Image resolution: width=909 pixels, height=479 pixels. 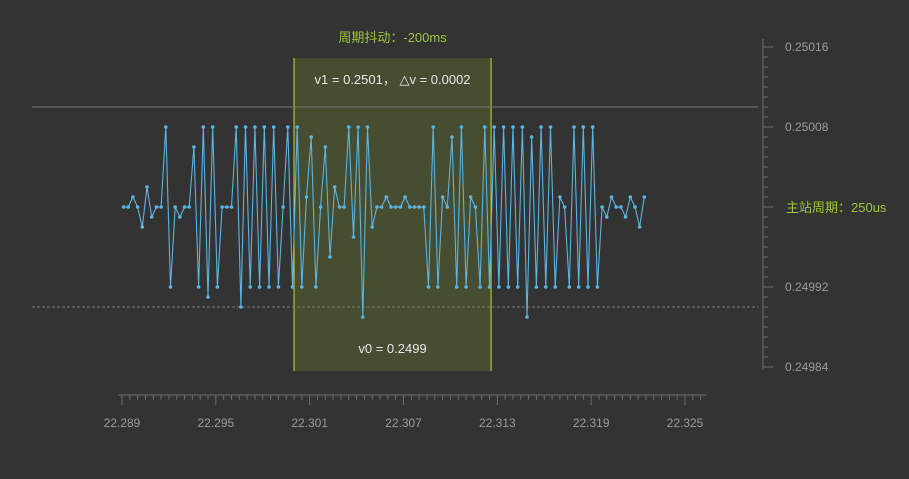 What do you see at coordinates (807, 367) in the screenshot?
I see `y-tick-label: 0.24984` at bounding box center [807, 367].